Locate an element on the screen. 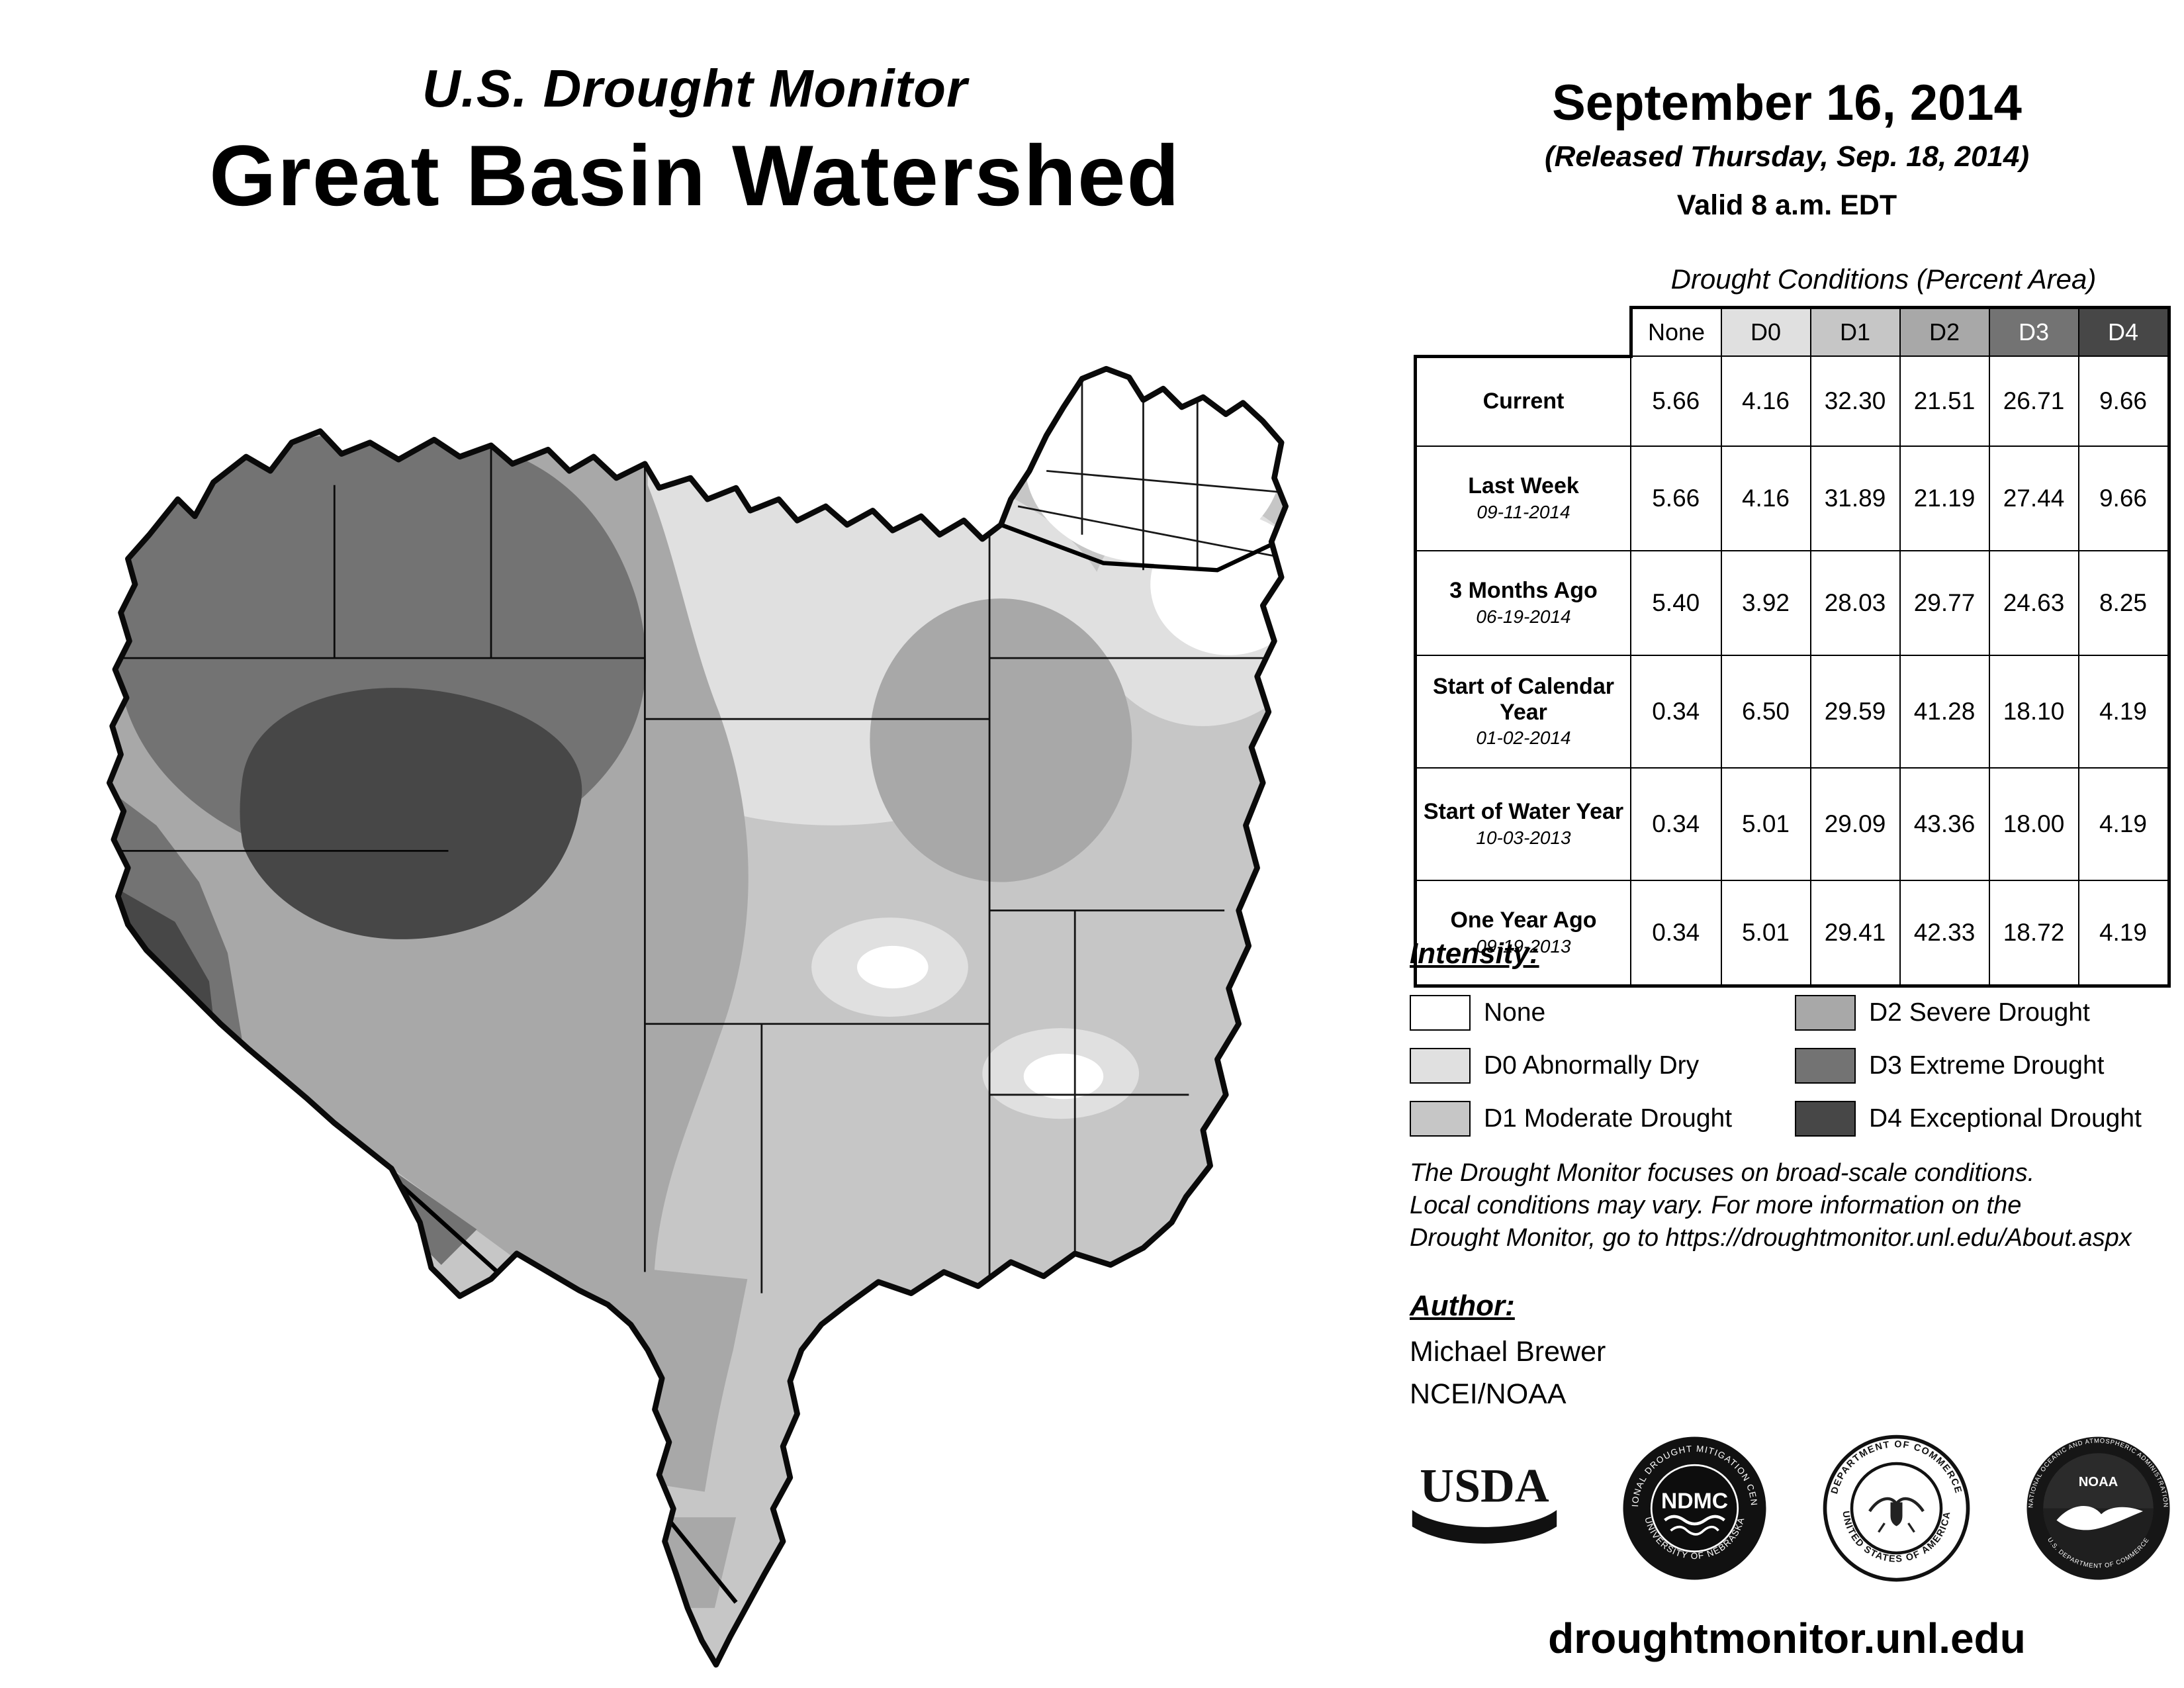 The height and width of the screenshot is (1688, 2184). ndmc-label-text: NDMC is located at coordinates (1695, 1500).